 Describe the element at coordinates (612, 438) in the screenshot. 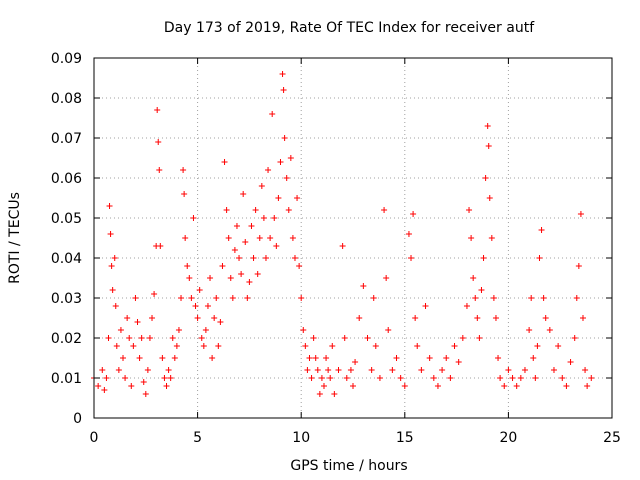

I see `x-tick-label: 25` at that location.